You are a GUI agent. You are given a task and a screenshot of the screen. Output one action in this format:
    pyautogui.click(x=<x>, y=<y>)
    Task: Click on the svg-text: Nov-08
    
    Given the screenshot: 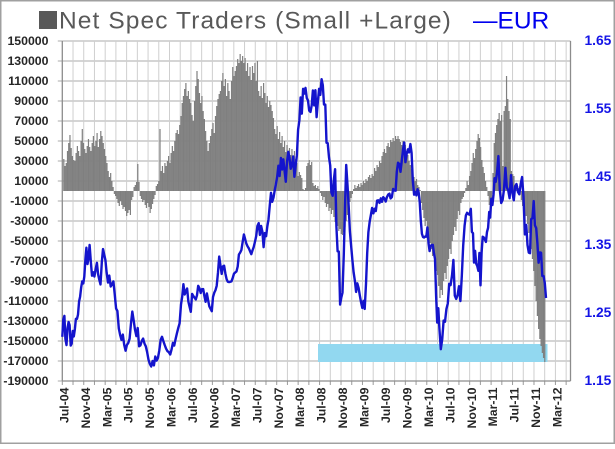 What is the action you would take?
    pyautogui.click(x=343, y=407)
    